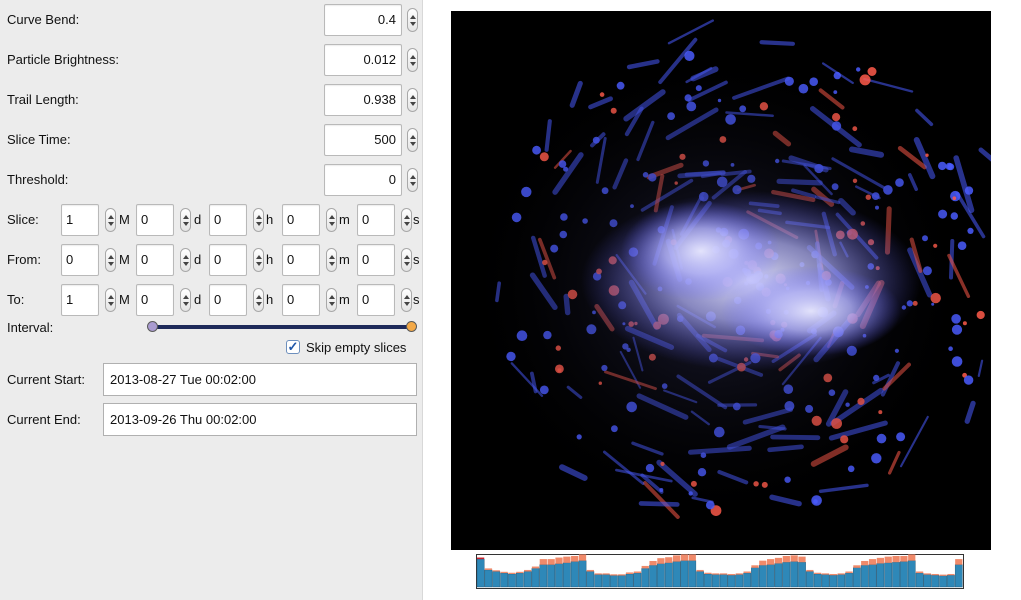  What do you see at coordinates (185, 220) in the screenshot?
I see `slice-days-spinner` at bounding box center [185, 220].